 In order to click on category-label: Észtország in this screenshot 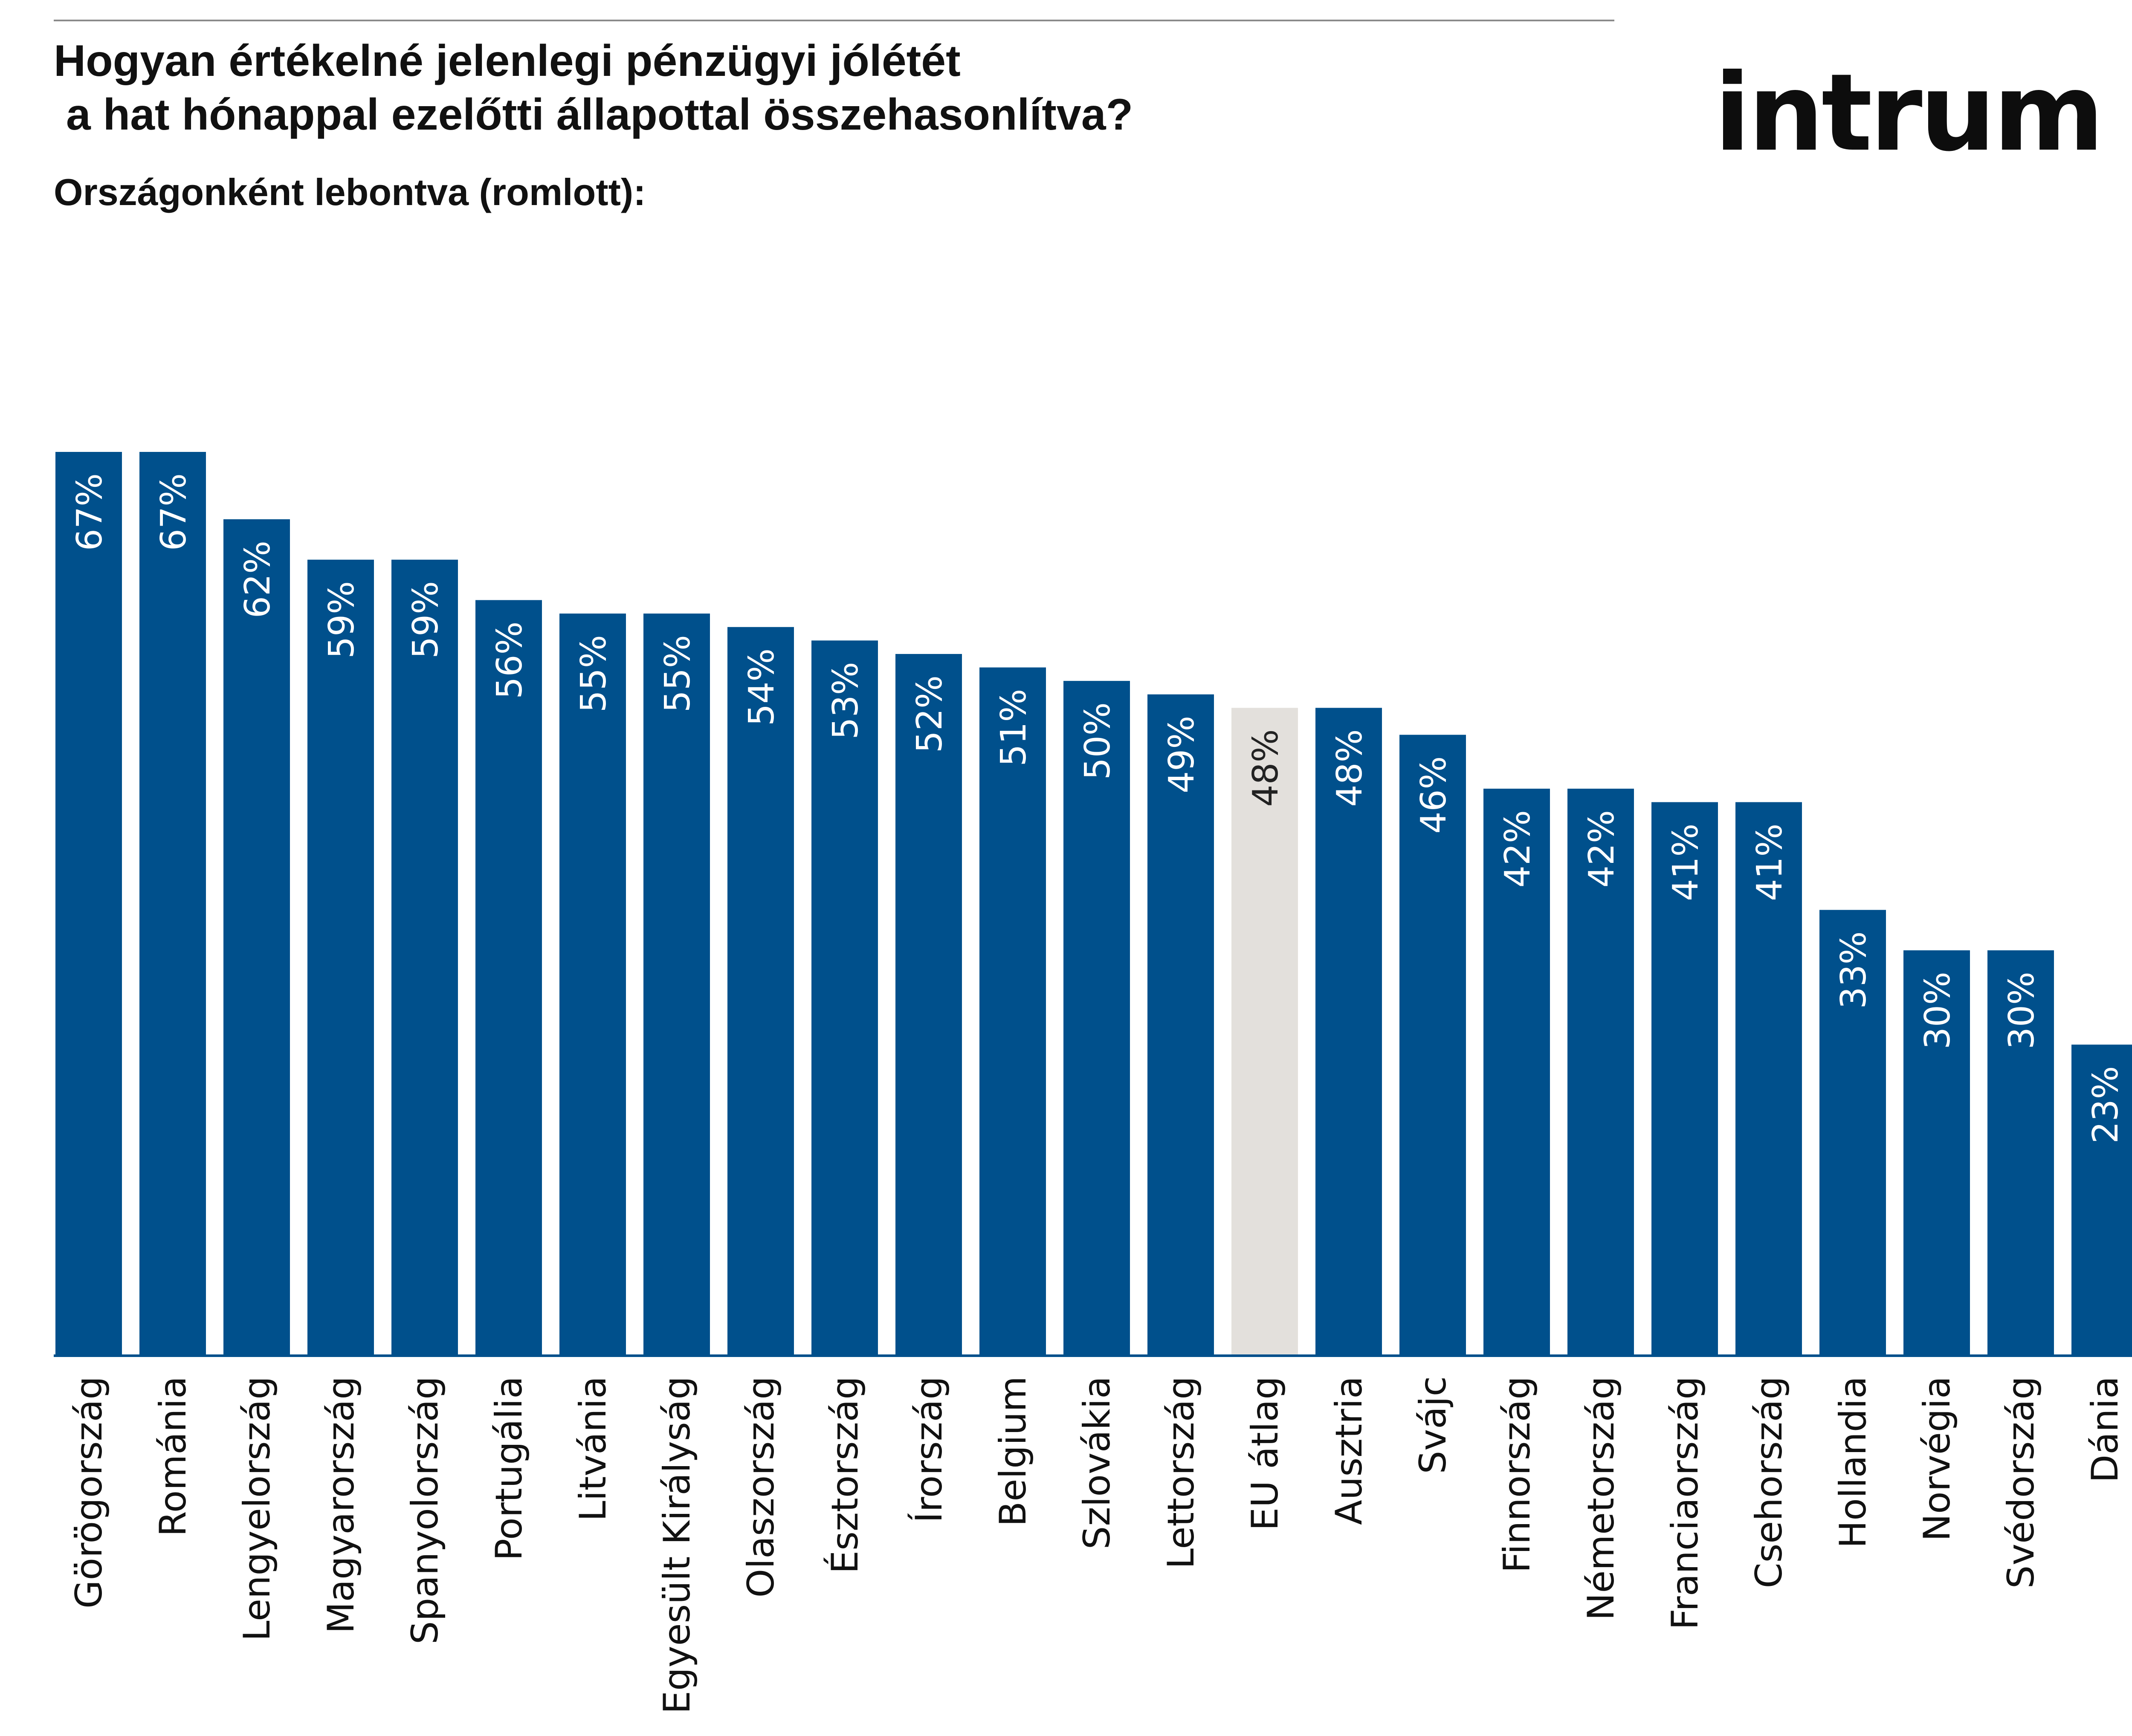, I will do `click(844, 1475)`.